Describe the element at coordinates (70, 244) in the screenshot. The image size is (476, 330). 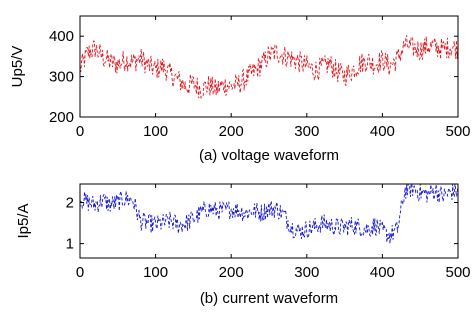
I see `y-tick-label-b: 1` at that location.